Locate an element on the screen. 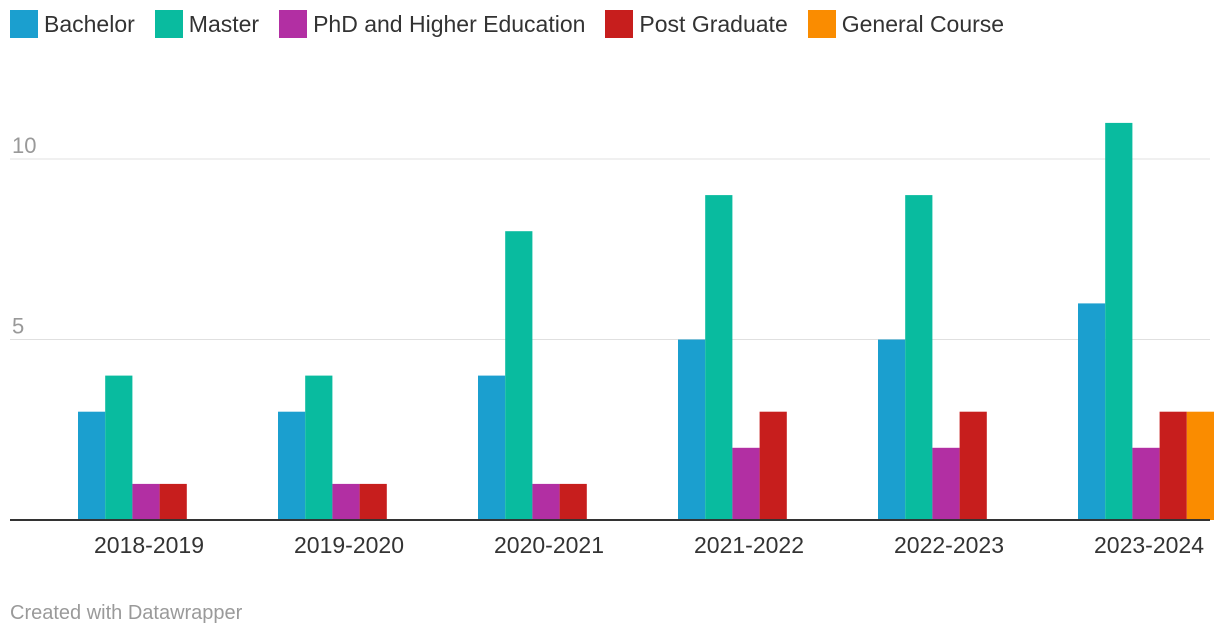 The image size is (1220, 642). bar-2018-2019-post-graduate is located at coordinates (173, 501).